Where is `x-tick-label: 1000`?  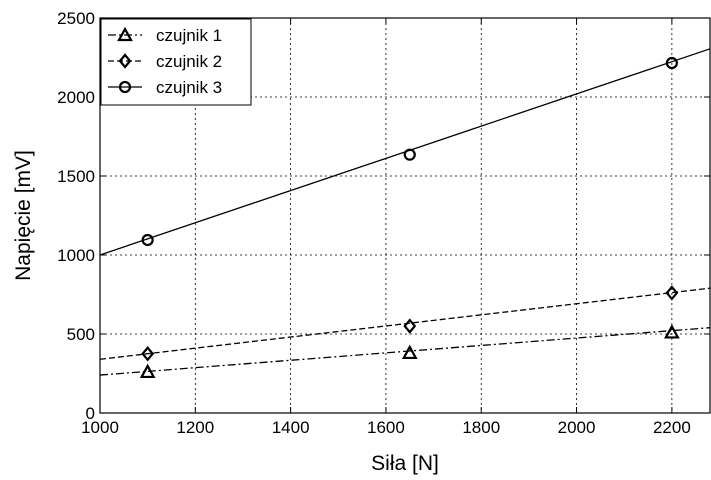 x-tick-label: 1000 is located at coordinates (100, 427).